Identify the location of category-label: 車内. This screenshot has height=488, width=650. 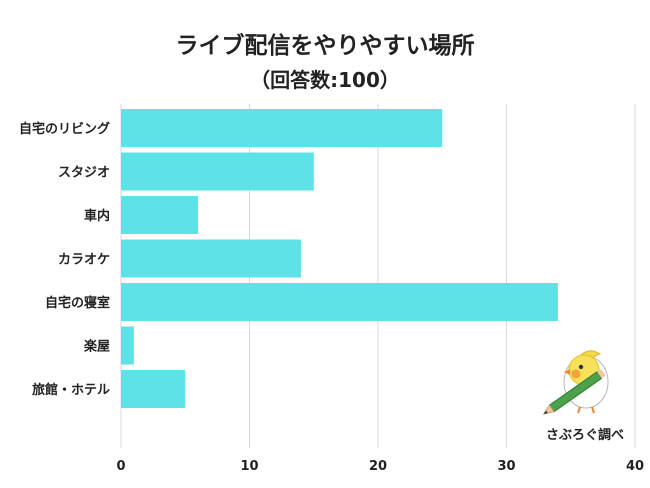
(97, 216).